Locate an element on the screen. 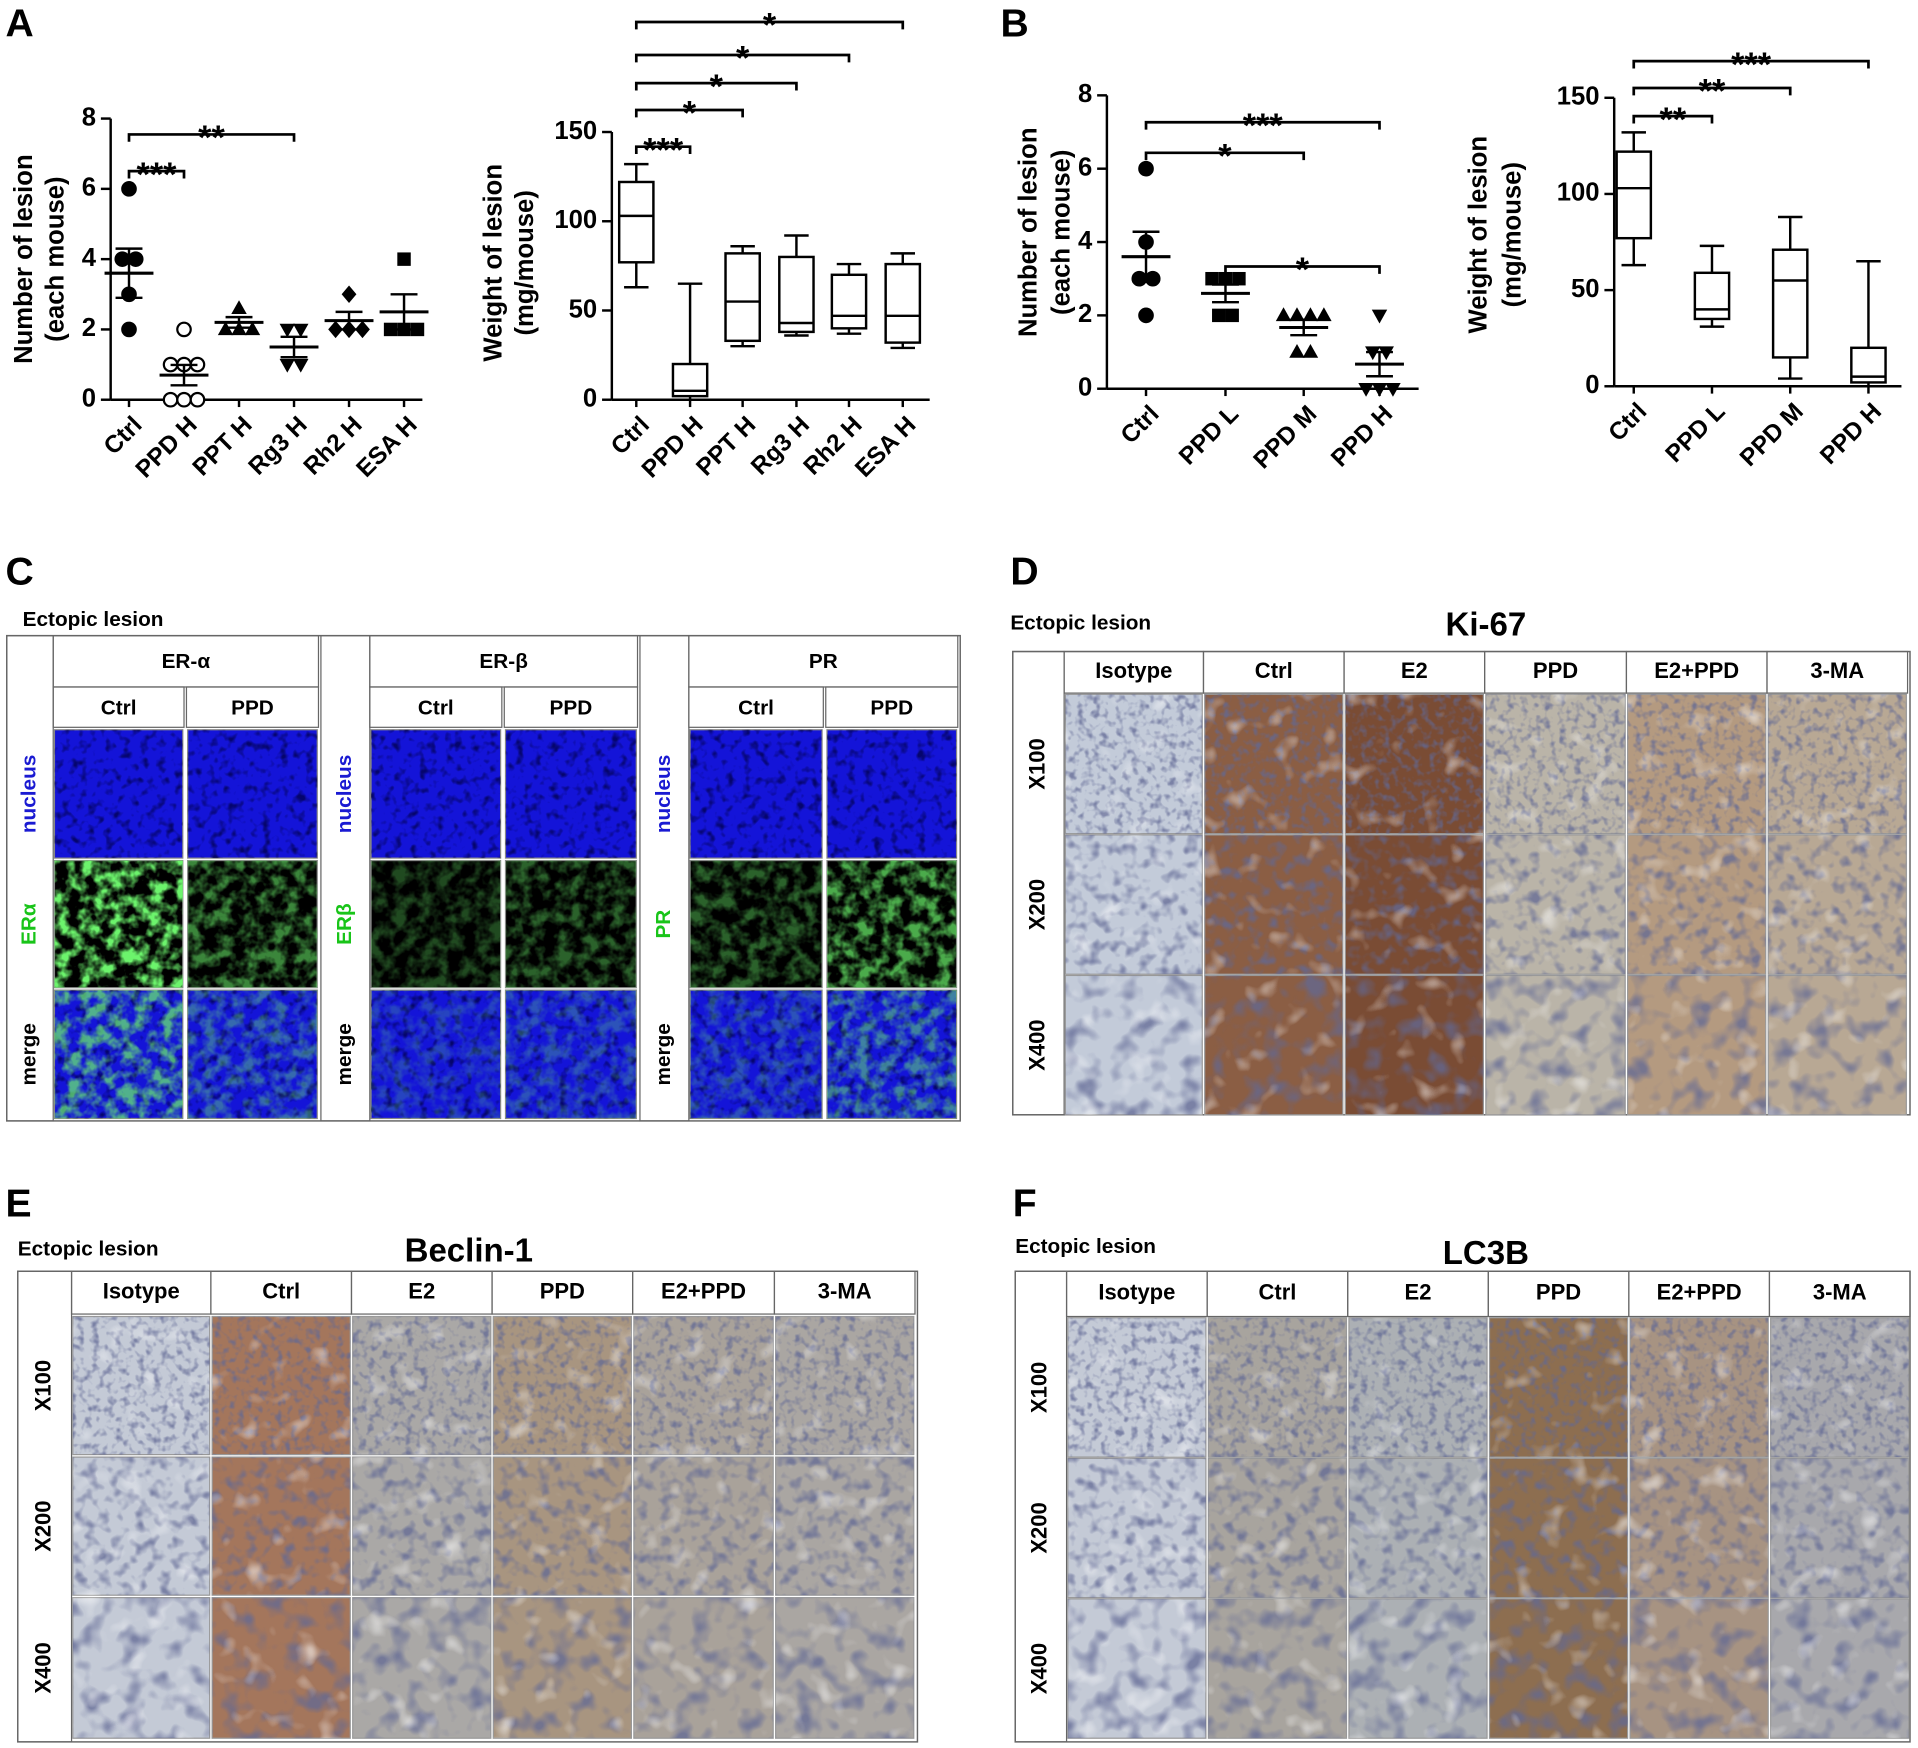 This screenshot has width=1918, height=1748. y-axis-label: (each mouse) is located at coordinates (56, 258).